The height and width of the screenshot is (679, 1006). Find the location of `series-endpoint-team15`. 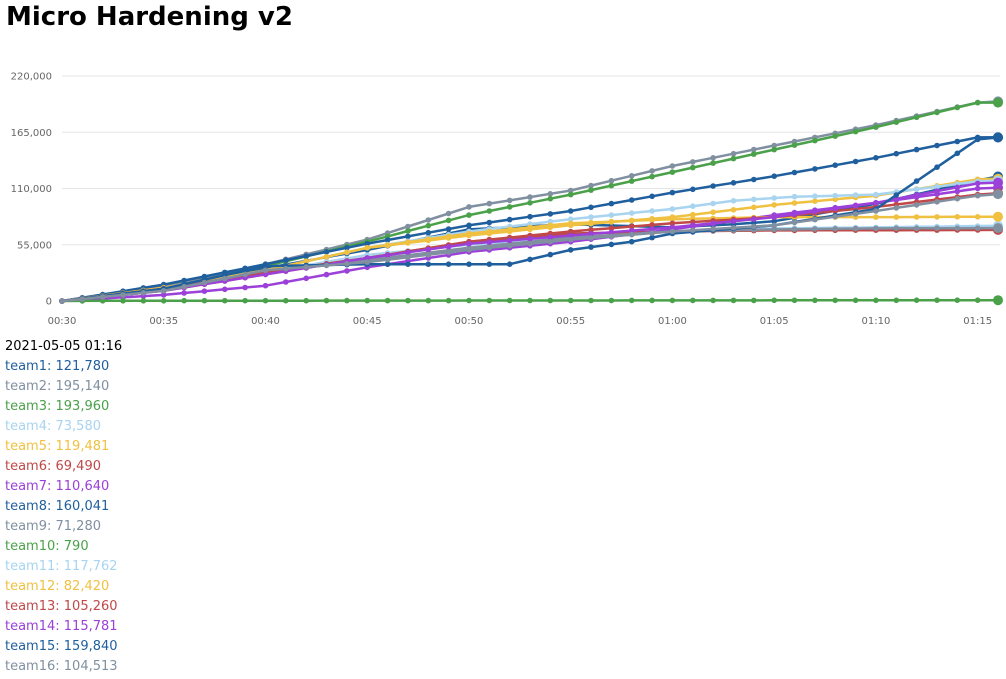

series-endpoint-team15 is located at coordinates (998, 137).